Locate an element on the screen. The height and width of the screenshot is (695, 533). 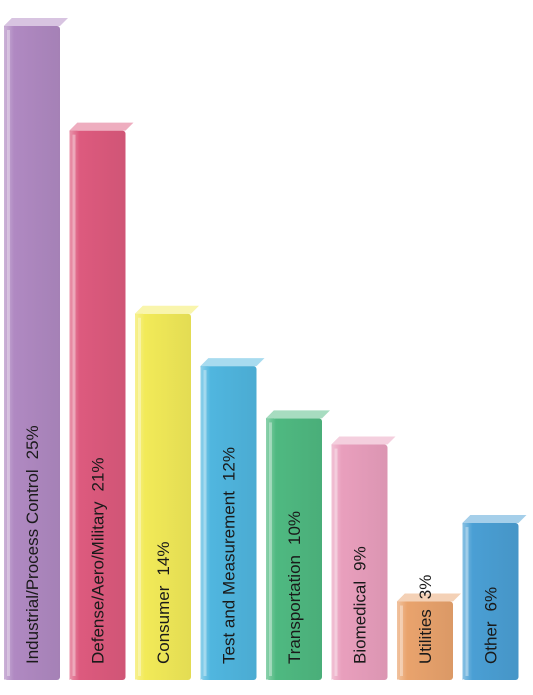
value-label: 10% is located at coordinates (294, 528).